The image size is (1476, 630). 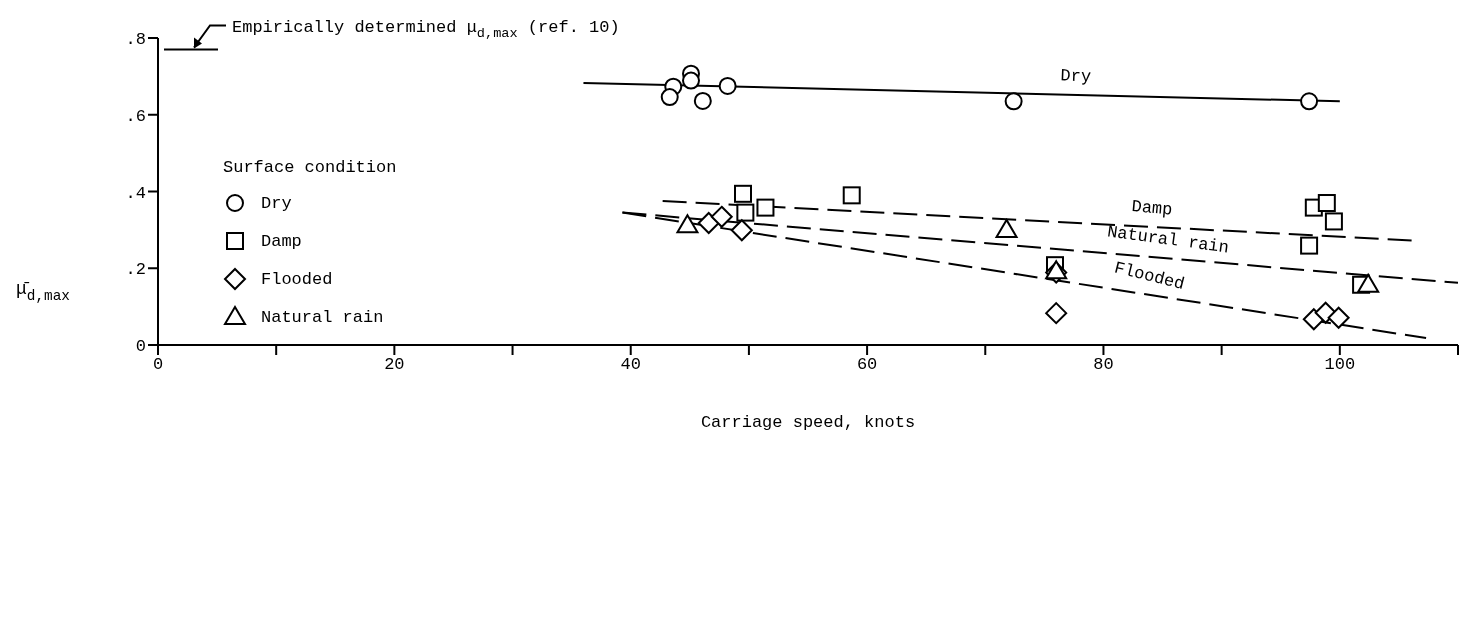 What do you see at coordinates (43, 292) in the screenshot?
I see `y-axis-title: μ̄$_{d,max}$` at bounding box center [43, 292].